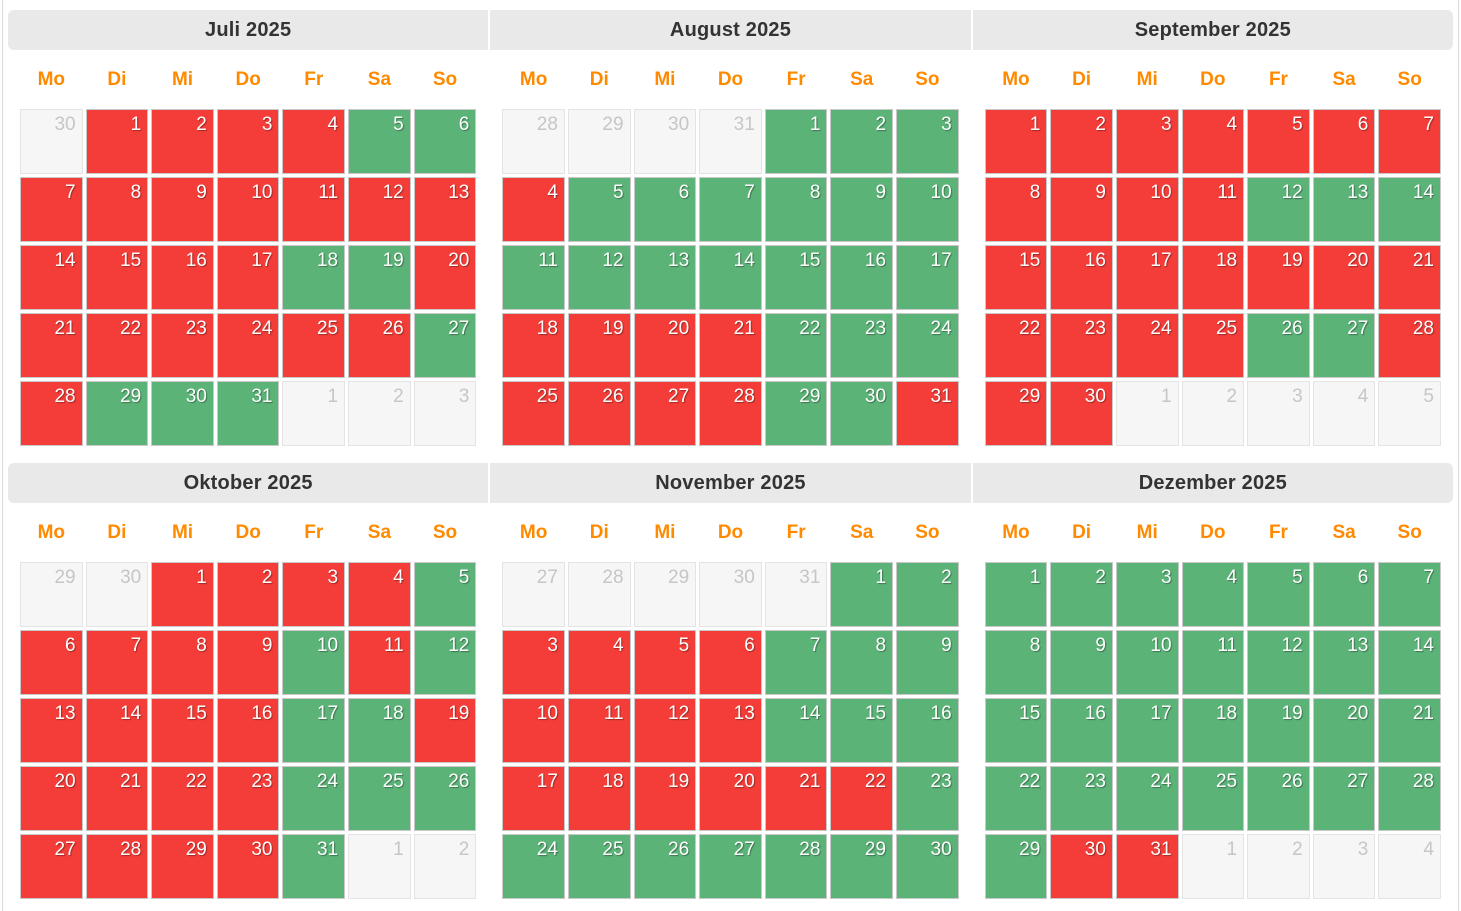  What do you see at coordinates (1344, 345) in the screenshot?
I see `day-cell: 27` at bounding box center [1344, 345].